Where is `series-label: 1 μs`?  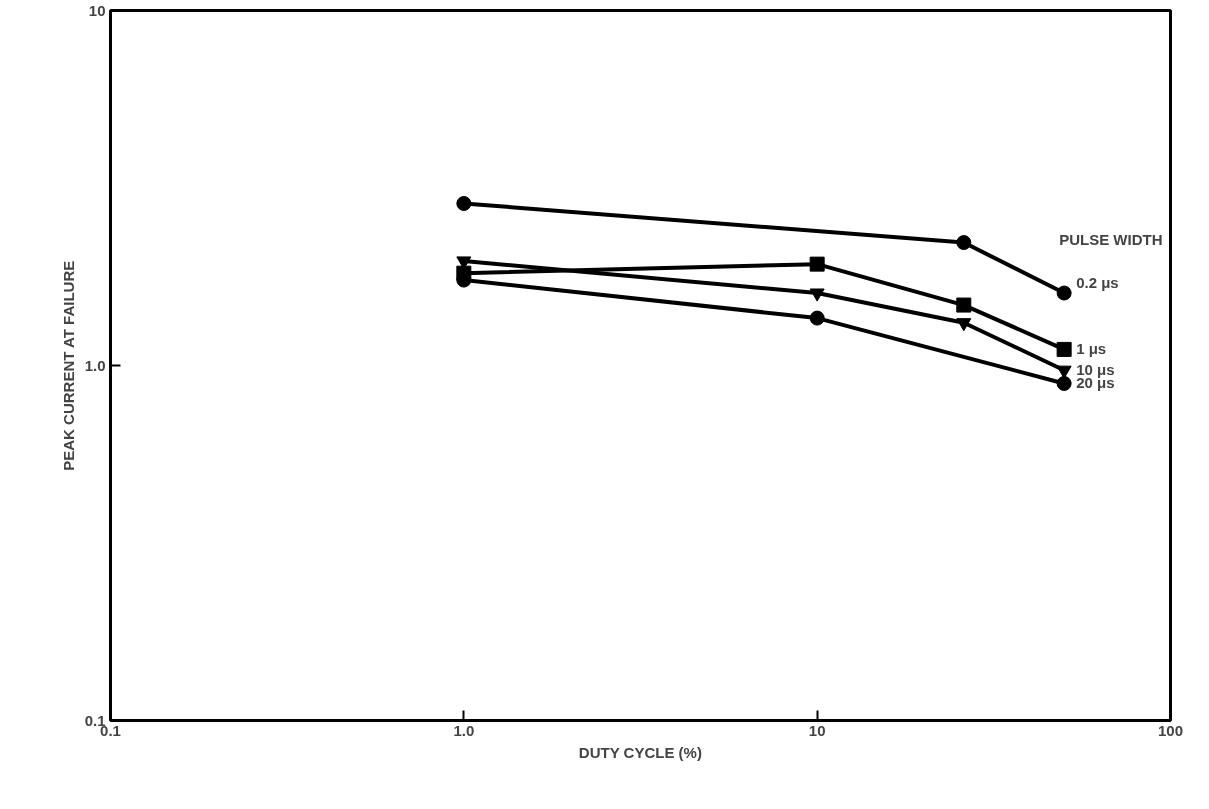
series-label: 1 μs is located at coordinates (1091, 349).